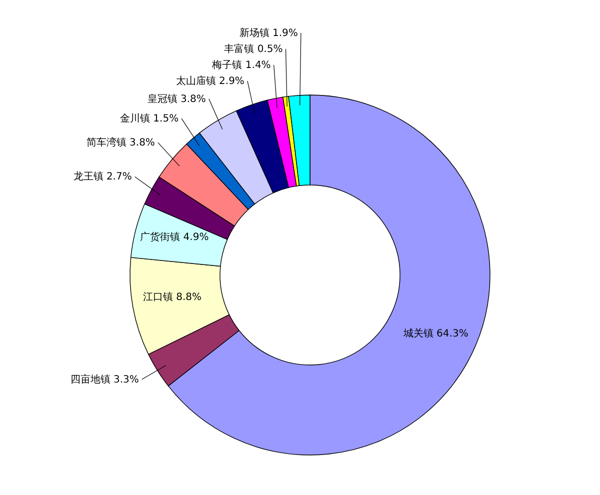 This screenshot has width=600, height=495. Describe the element at coordinates (149, 118) in the screenshot. I see `slice-label: 金川镇 1.5%` at that location.